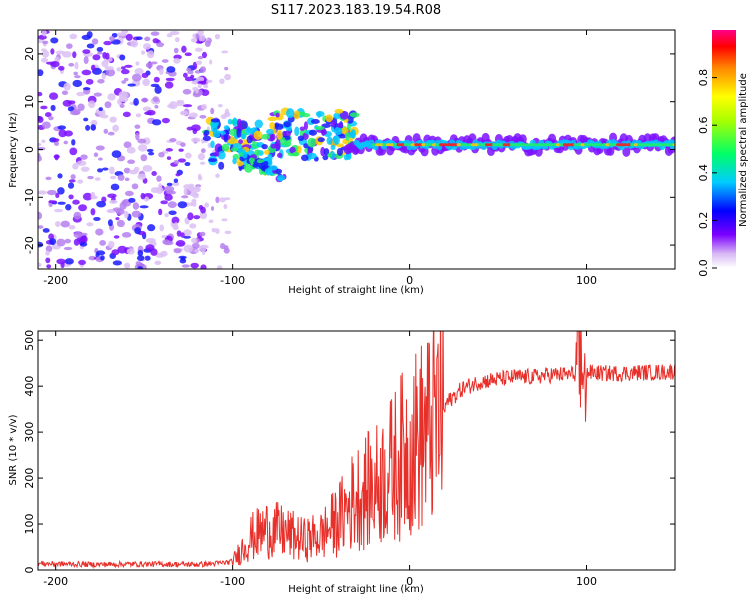 Image resolution: width=750 pixels, height=600 pixels. What do you see at coordinates (29, 570) in the screenshot?
I see `snr-y-tick-label: 0` at bounding box center [29, 570].